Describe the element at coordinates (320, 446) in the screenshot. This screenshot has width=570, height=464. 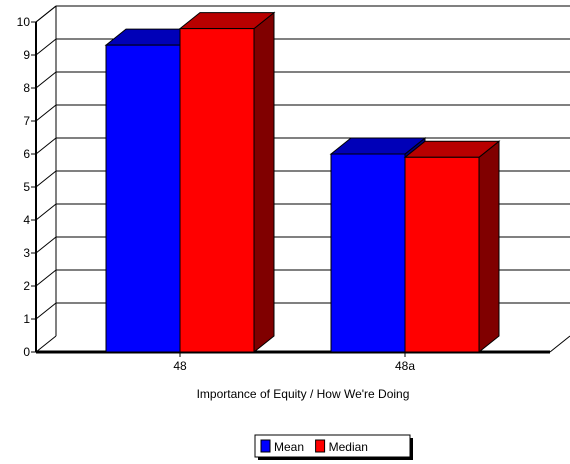
I see `legend-swatch-median` at that location.